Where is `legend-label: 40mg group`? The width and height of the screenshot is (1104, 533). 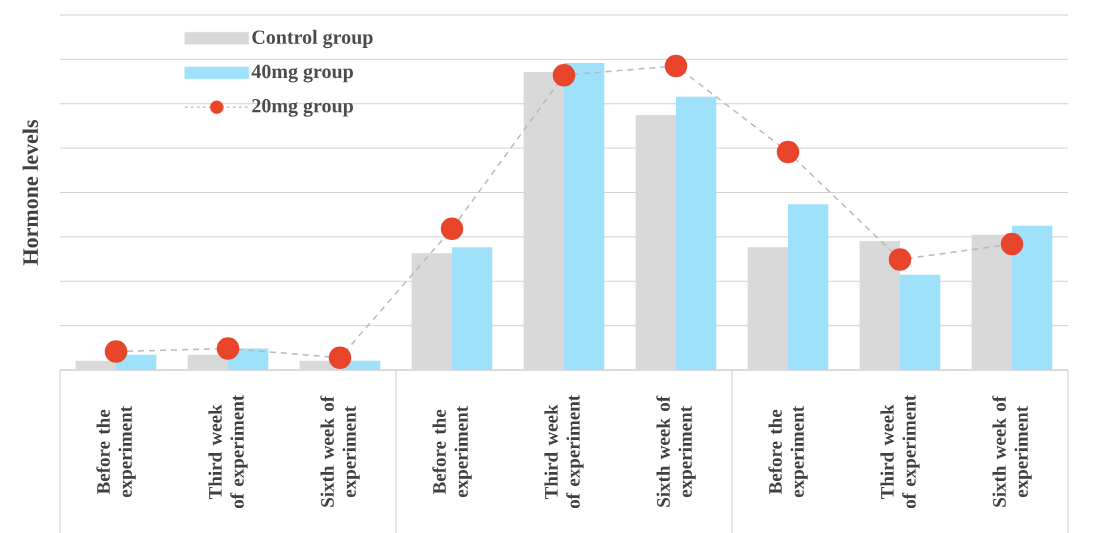 legend-label: 40mg group is located at coordinates (302, 73).